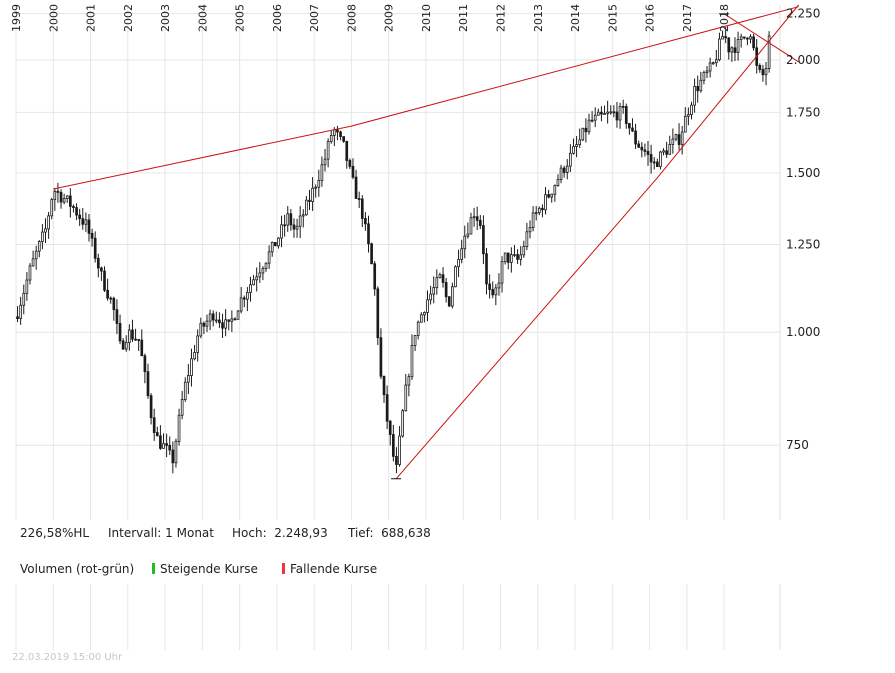 The width and height of the screenshot is (895, 673). I want to click on year-label: 2005, so click(240, 18).